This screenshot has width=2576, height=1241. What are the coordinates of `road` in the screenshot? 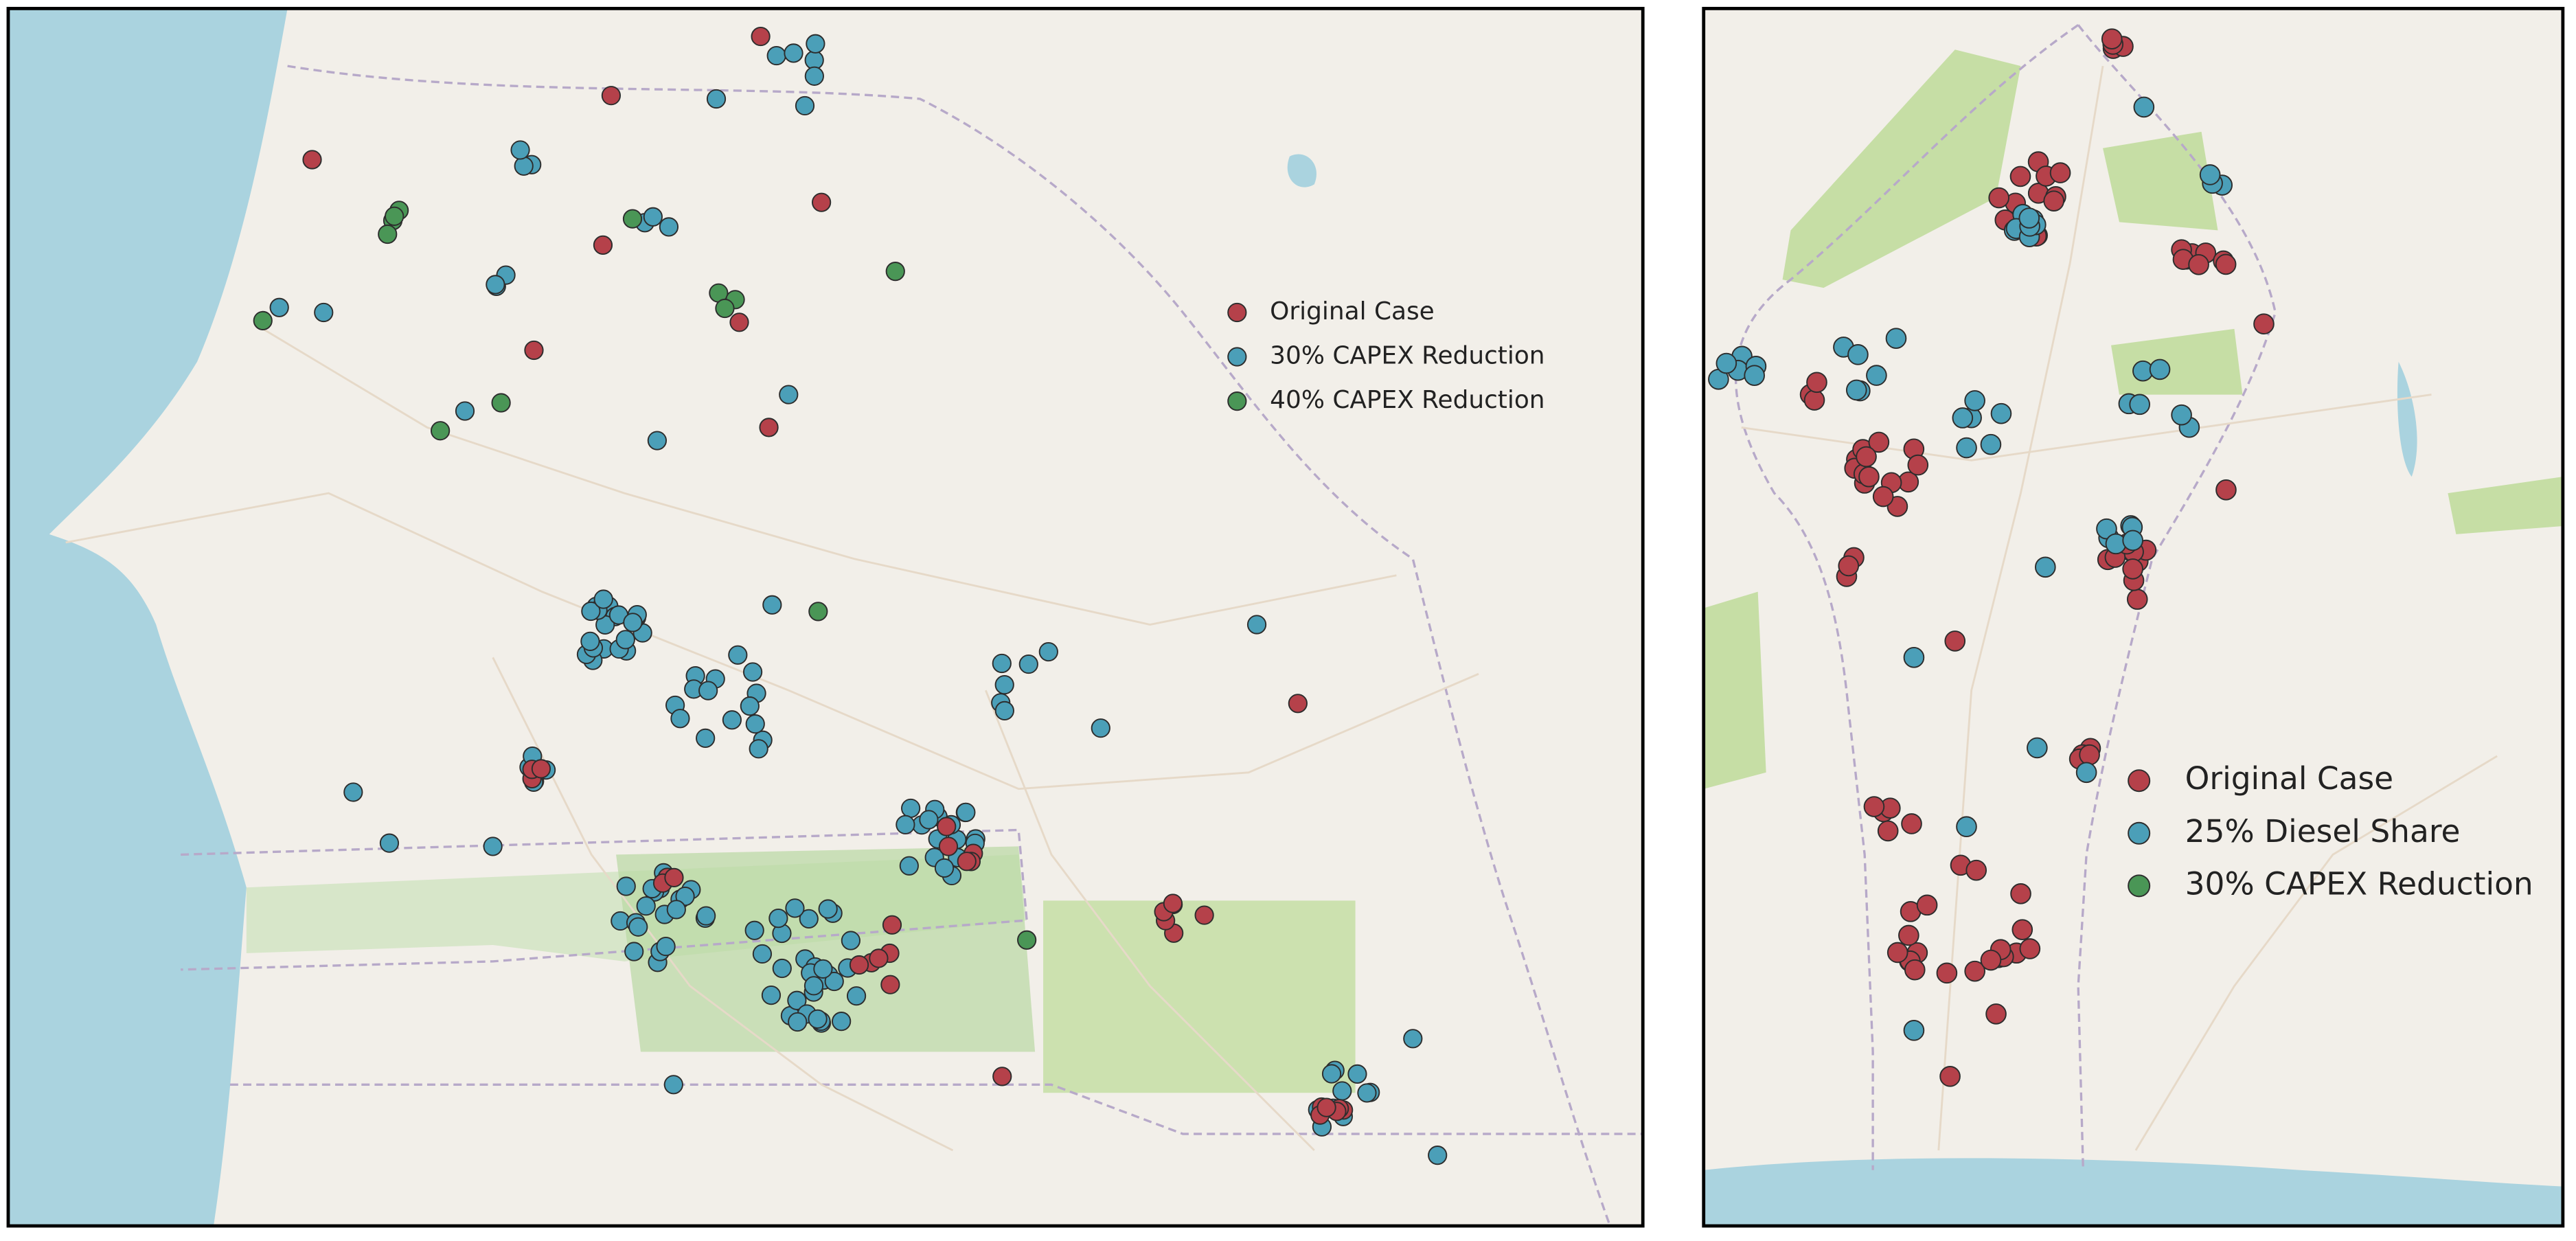 It's located at (2316, 953).